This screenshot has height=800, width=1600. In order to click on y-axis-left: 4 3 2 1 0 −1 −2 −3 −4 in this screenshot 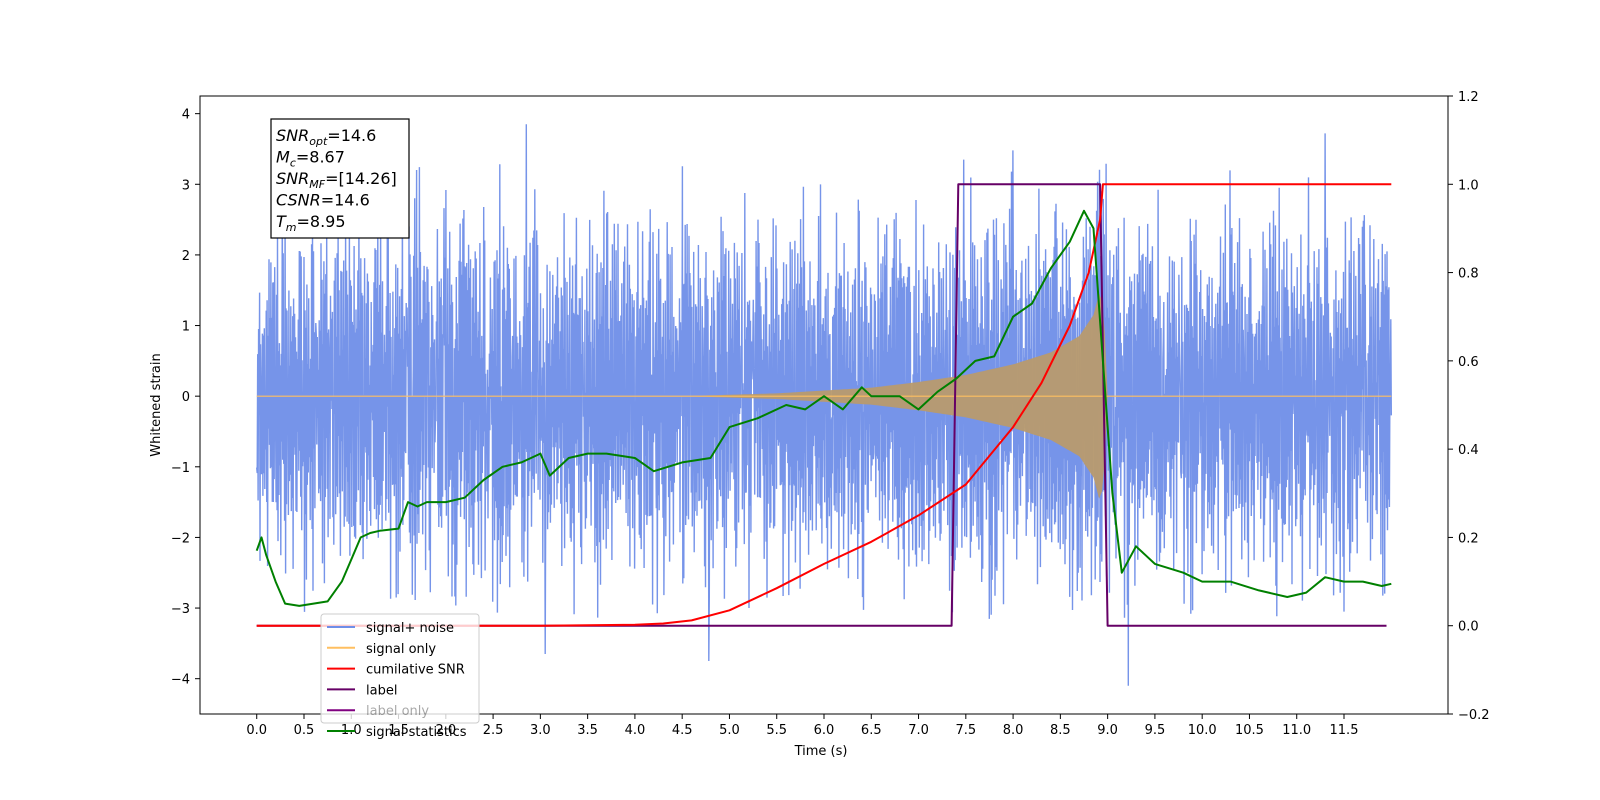, I will do `click(185, 398)`.